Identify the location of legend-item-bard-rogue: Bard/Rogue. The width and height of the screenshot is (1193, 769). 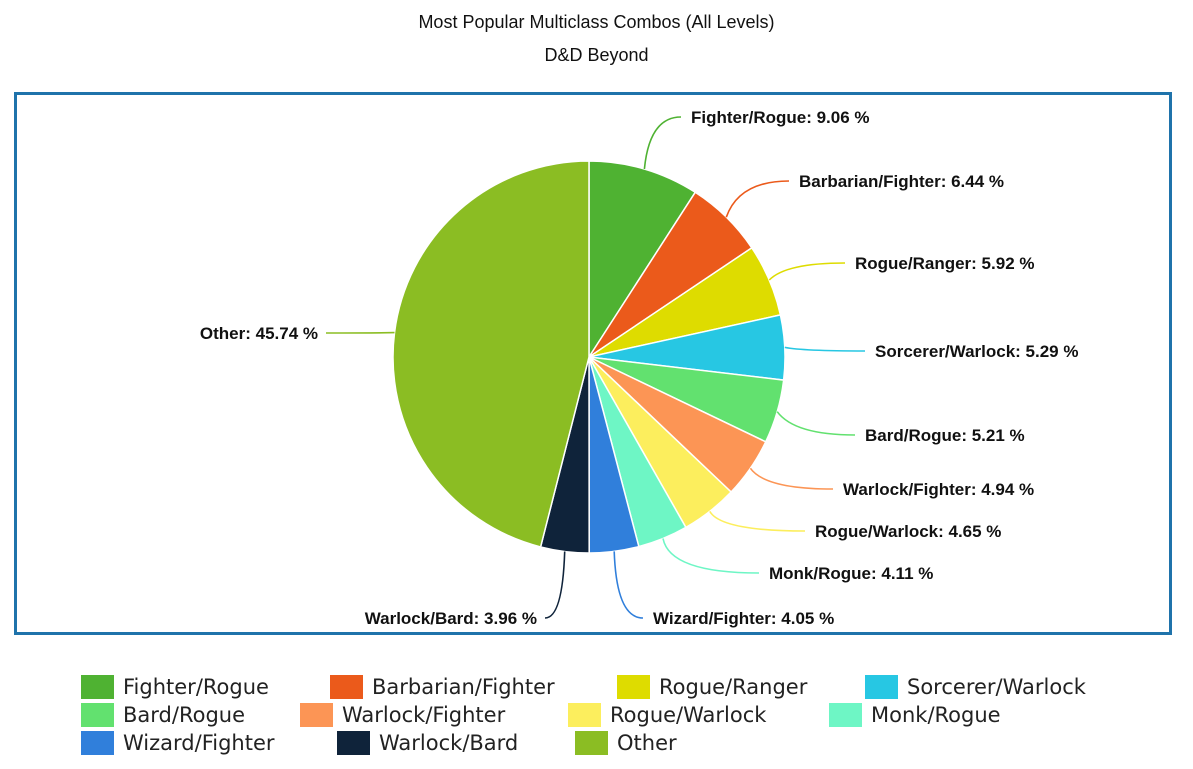
(163, 715).